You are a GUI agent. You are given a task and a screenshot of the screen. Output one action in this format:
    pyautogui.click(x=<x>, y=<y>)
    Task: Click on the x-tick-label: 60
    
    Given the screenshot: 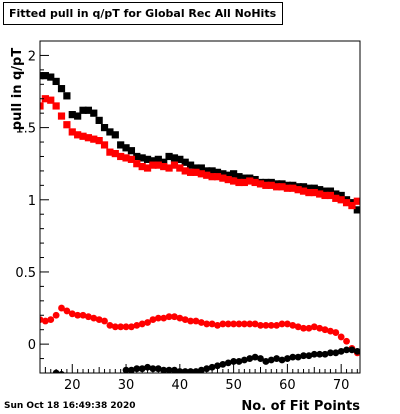 What is the action you would take?
    pyautogui.click(x=287, y=385)
    